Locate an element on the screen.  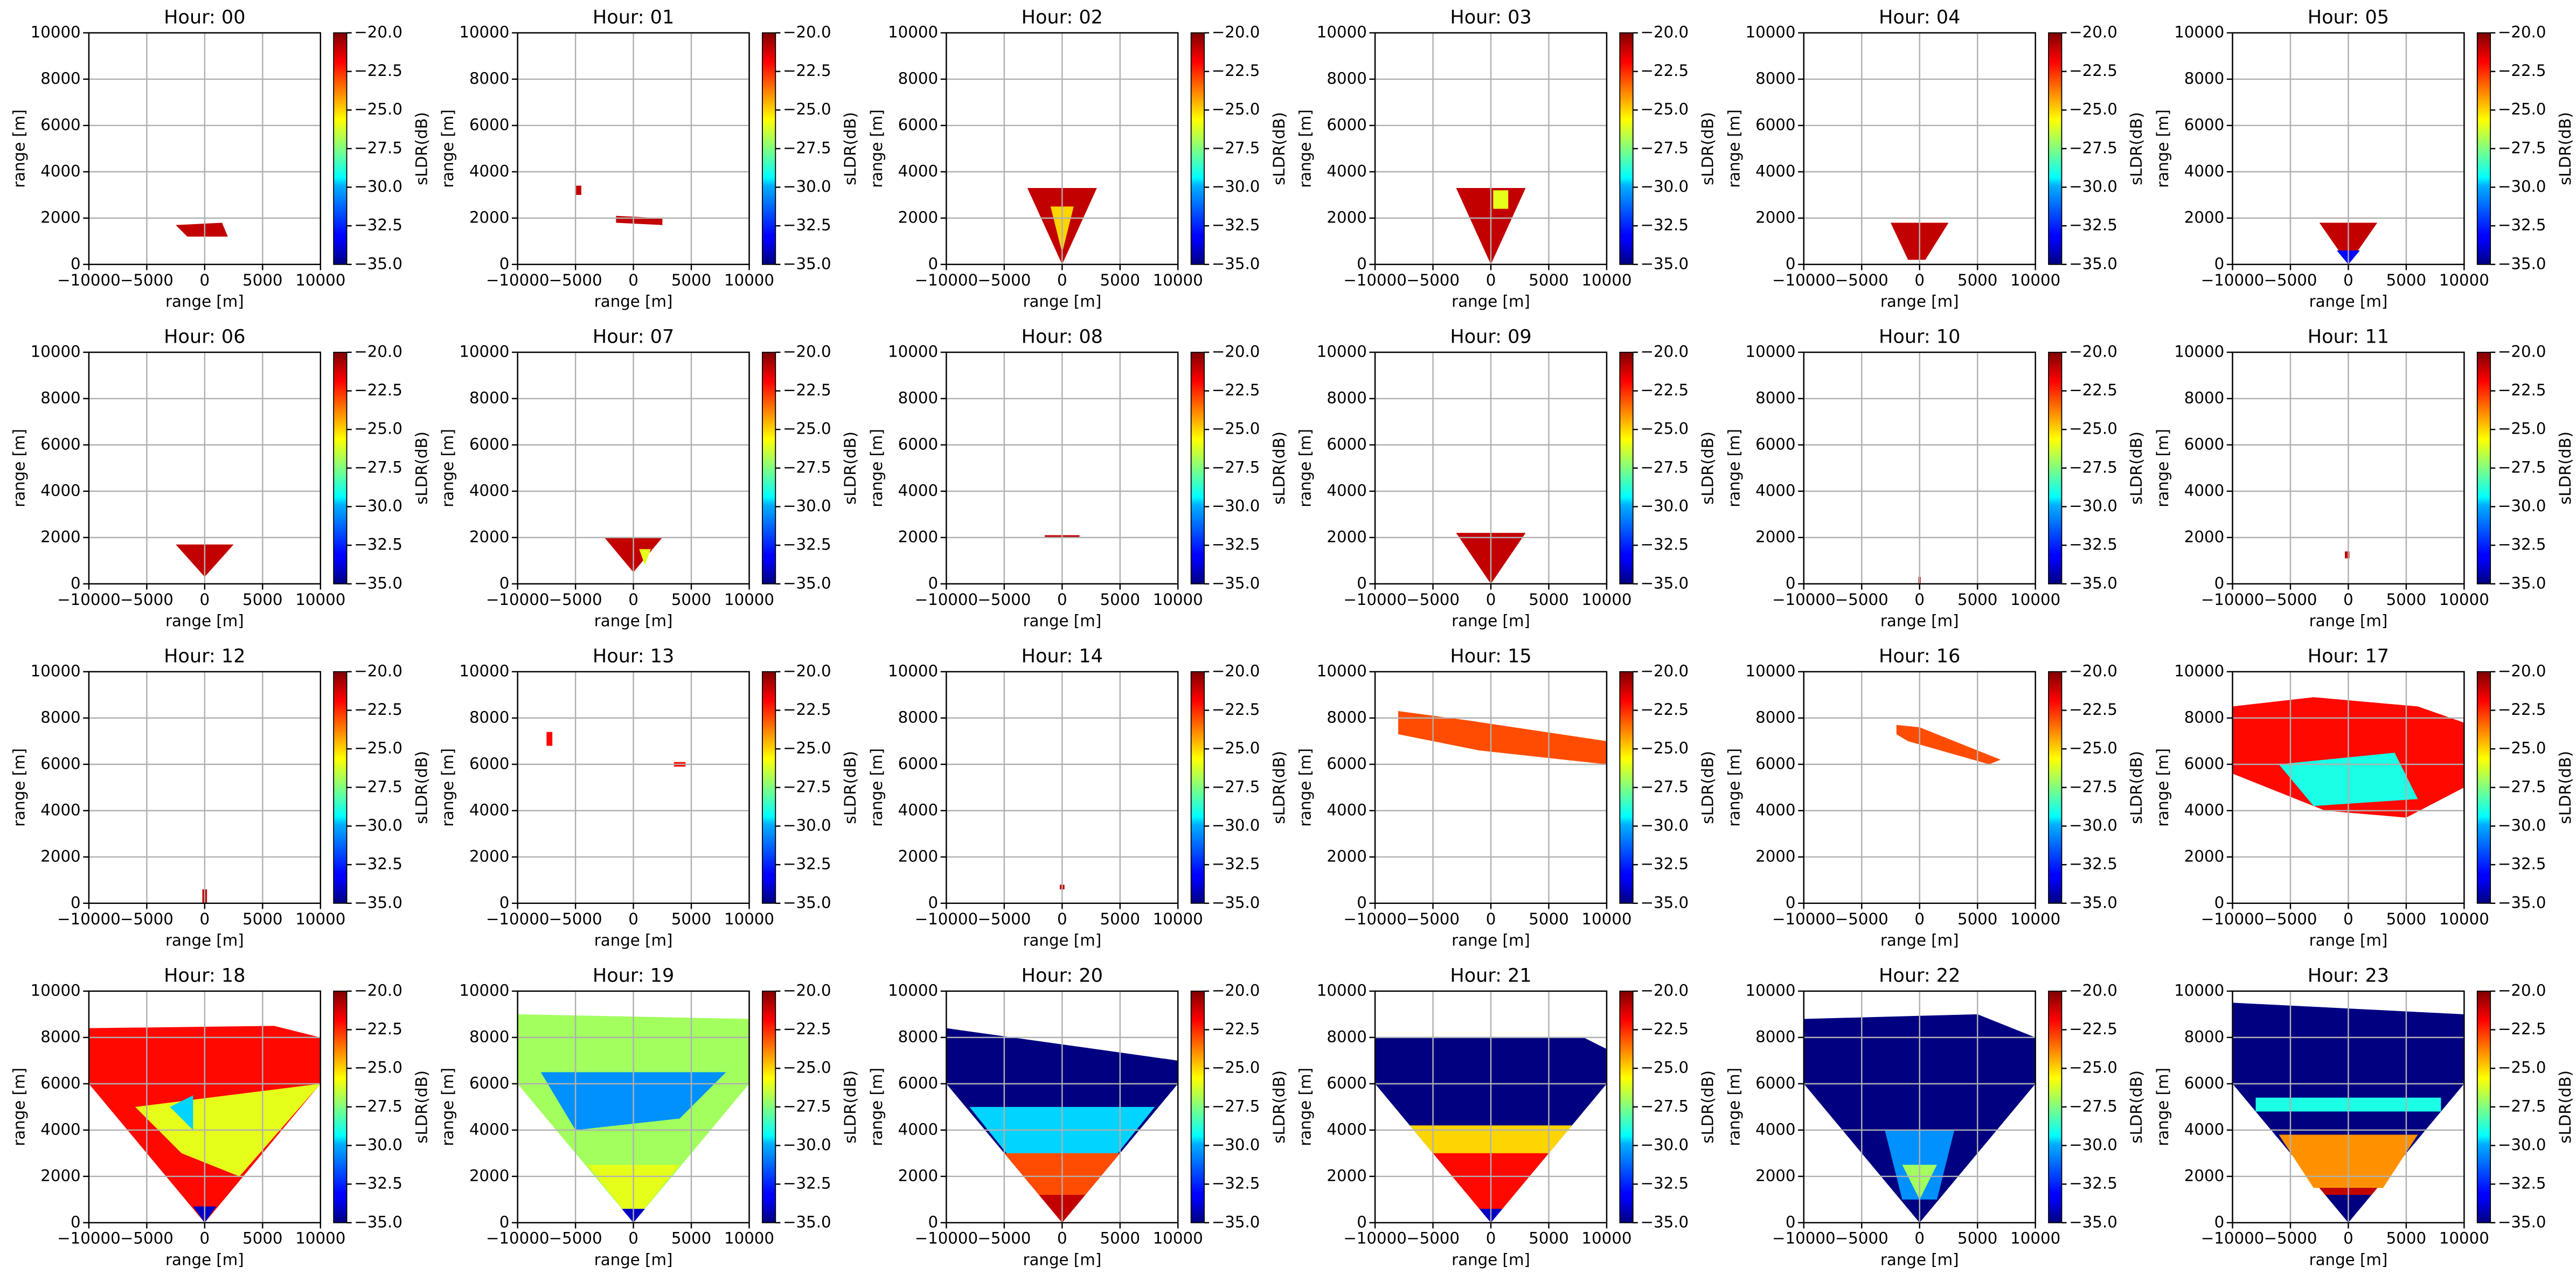
subplot-title: Hour: 11 is located at coordinates (2348, 337).